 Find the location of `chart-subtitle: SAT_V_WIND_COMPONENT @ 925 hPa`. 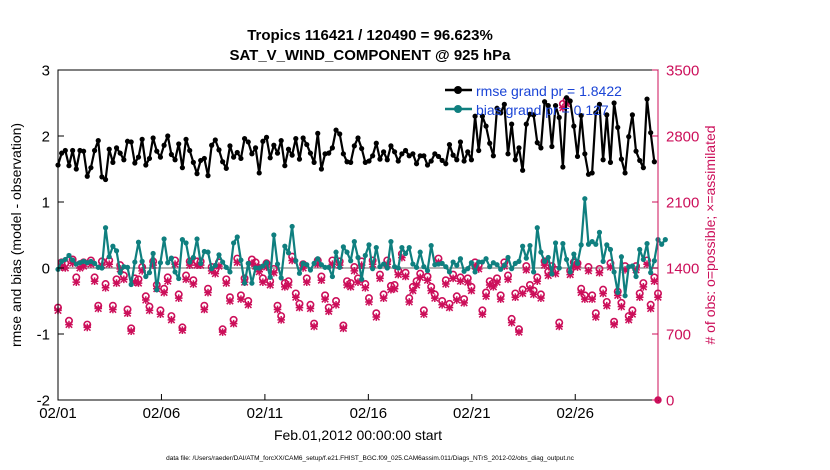

chart-subtitle: SAT_V_WIND_COMPONENT @ 925 hPa is located at coordinates (370, 55).